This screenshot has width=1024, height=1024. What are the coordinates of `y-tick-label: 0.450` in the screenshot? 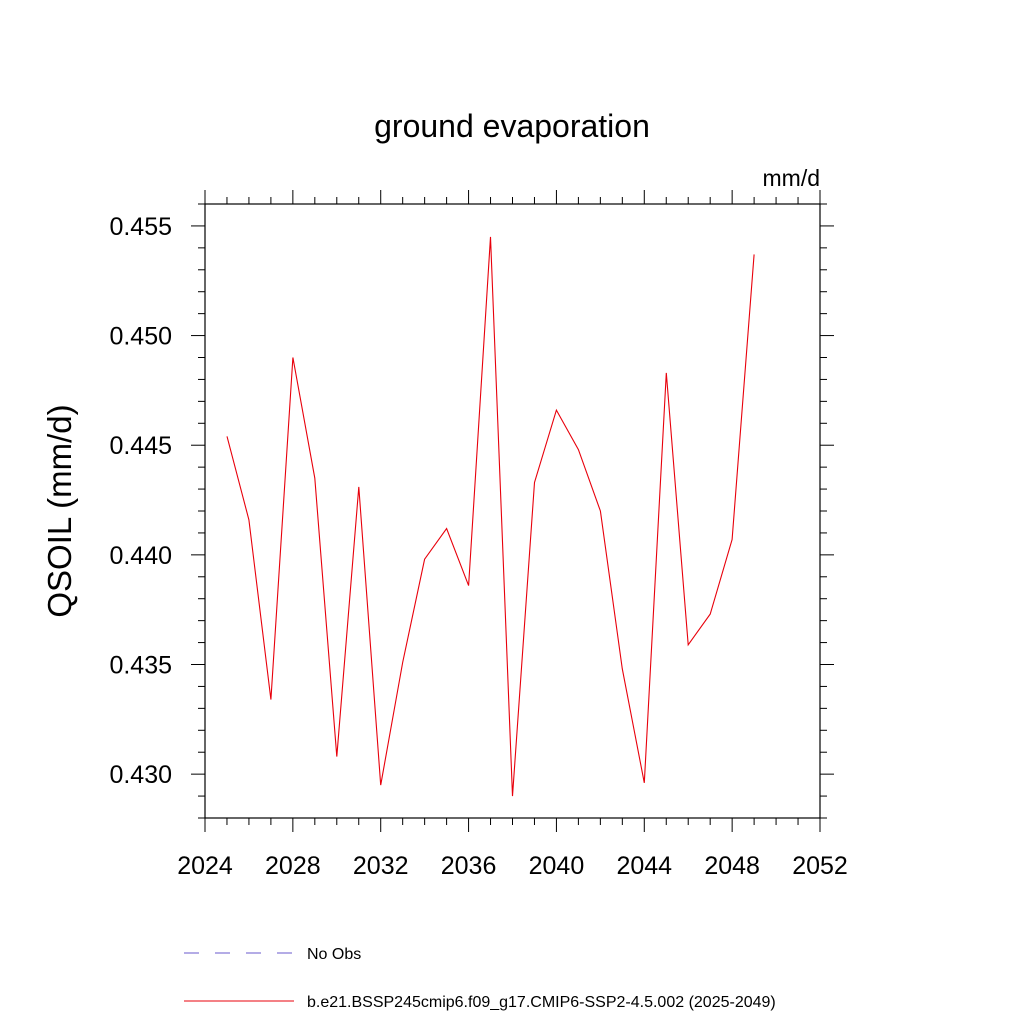 It's located at (140, 337).